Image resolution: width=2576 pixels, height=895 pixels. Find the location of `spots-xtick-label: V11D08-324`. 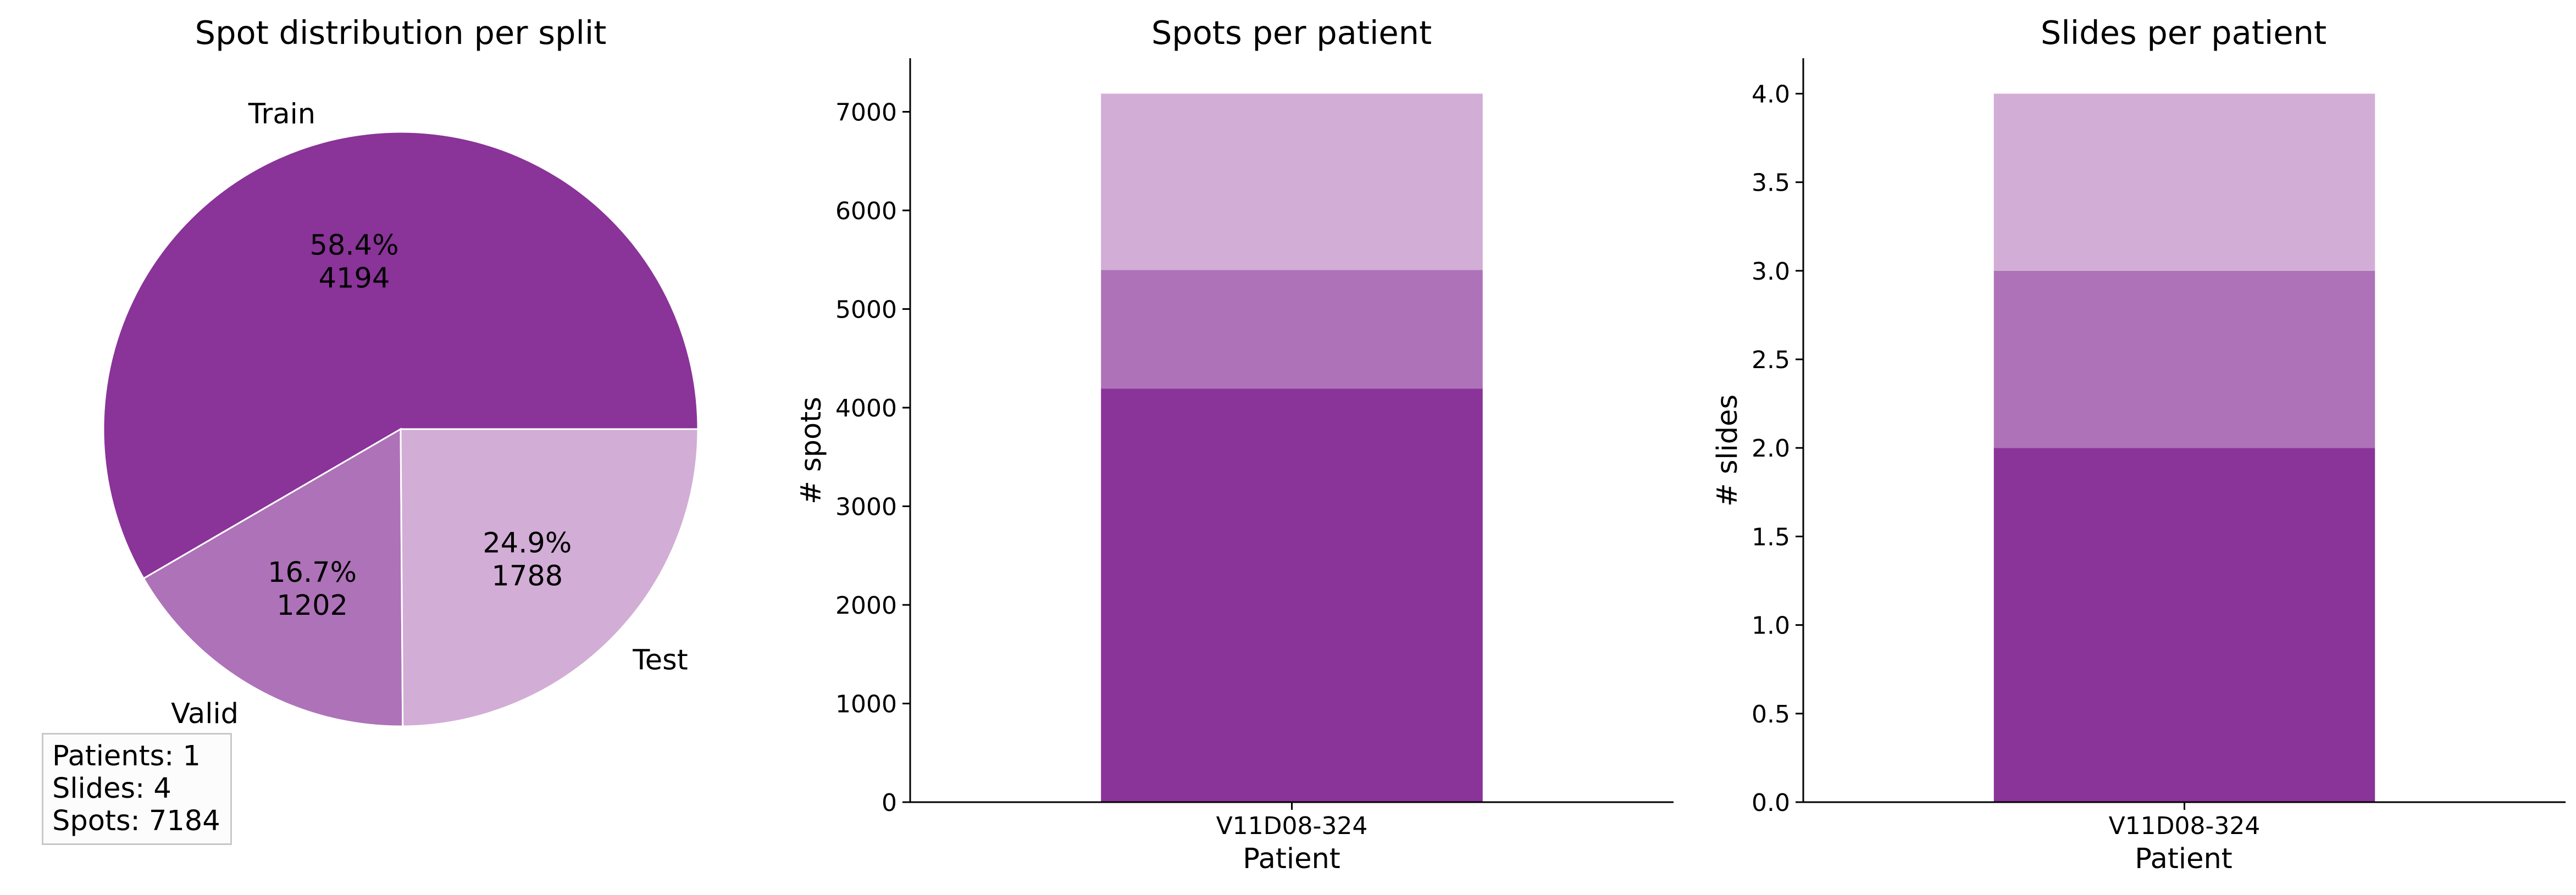

spots-xtick-label: V11D08-324 is located at coordinates (1292, 826).